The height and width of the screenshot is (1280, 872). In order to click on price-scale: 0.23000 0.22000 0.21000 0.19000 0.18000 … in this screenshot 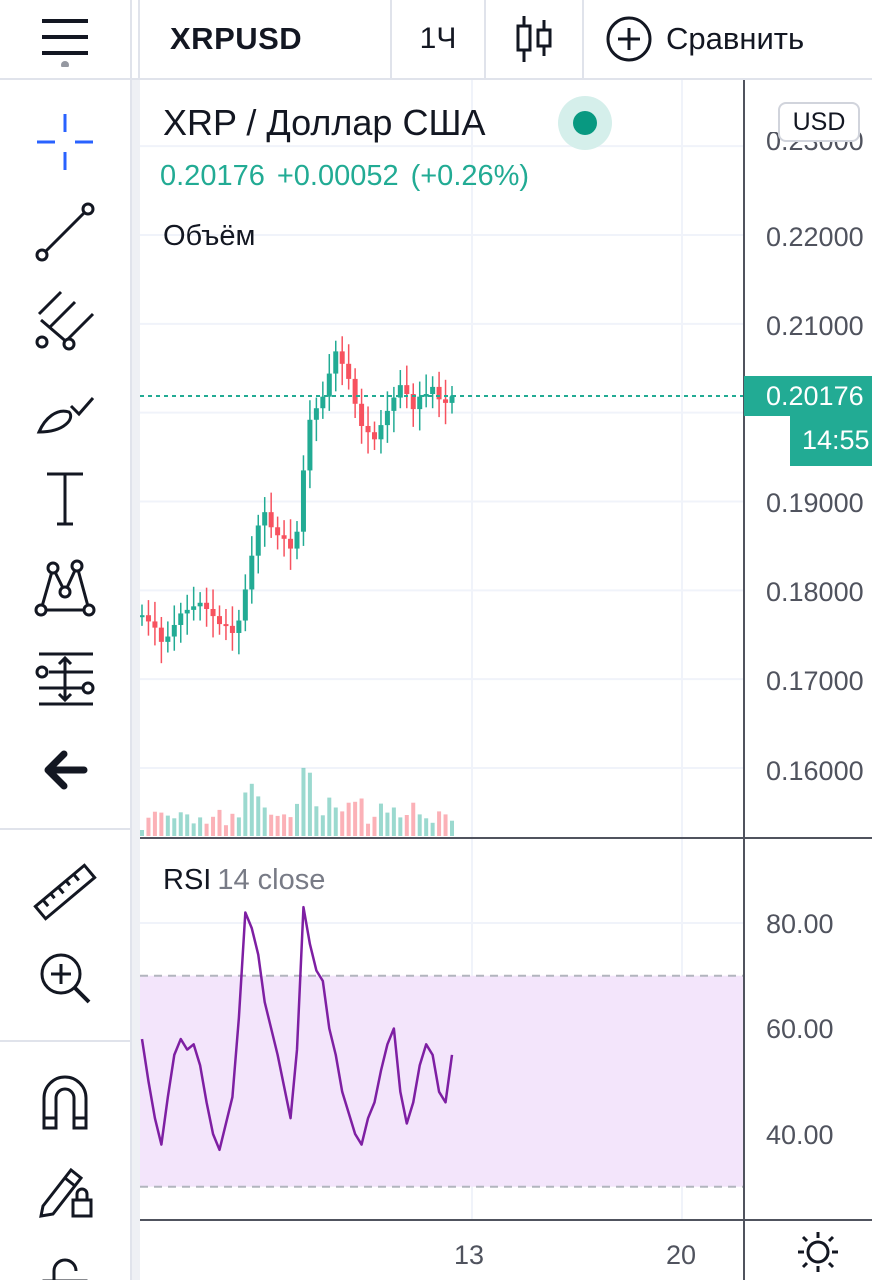, I will do `click(808, 680)`.